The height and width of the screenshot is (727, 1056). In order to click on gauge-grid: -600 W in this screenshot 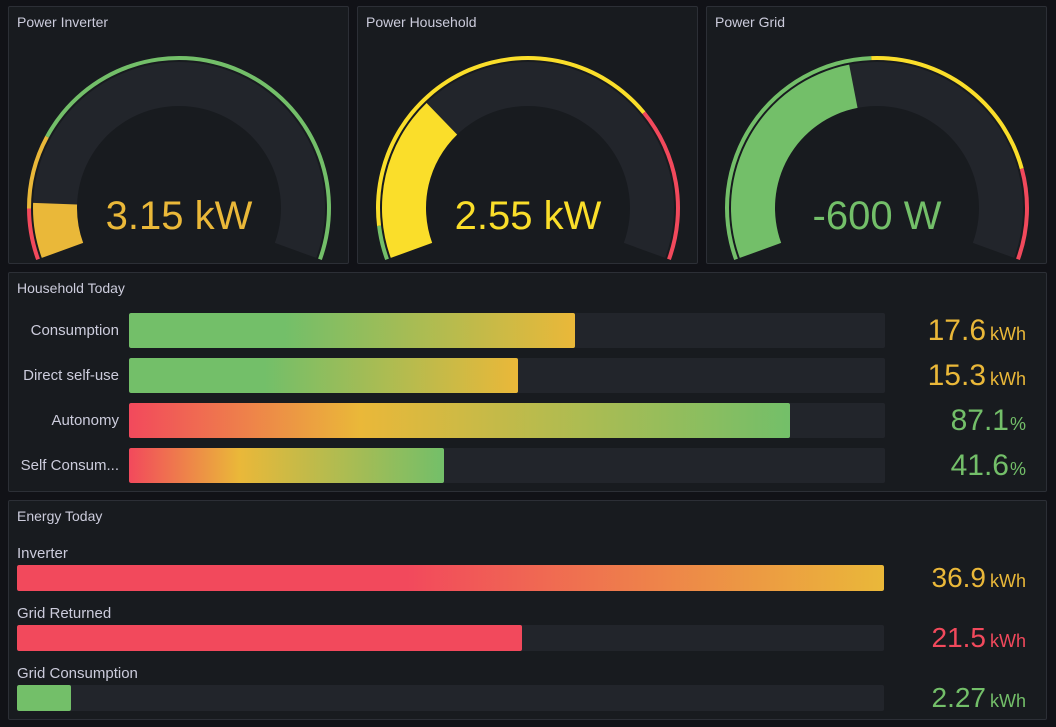, I will do `click(877, 158)`.